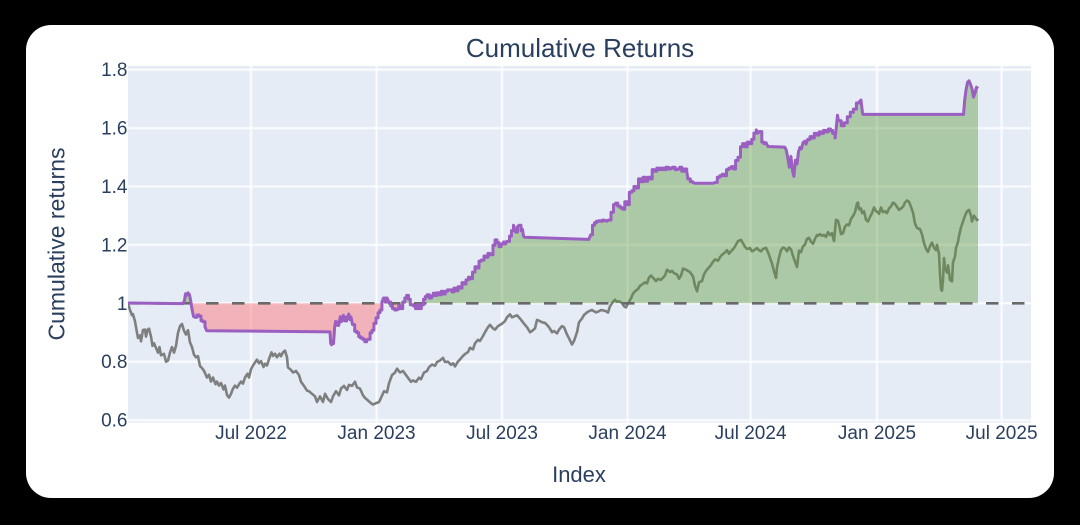  What do you see at coordinates (502, 433) in the screenshot?
I see `svg-text: Jul 2023` at bounding box center [502, 433].